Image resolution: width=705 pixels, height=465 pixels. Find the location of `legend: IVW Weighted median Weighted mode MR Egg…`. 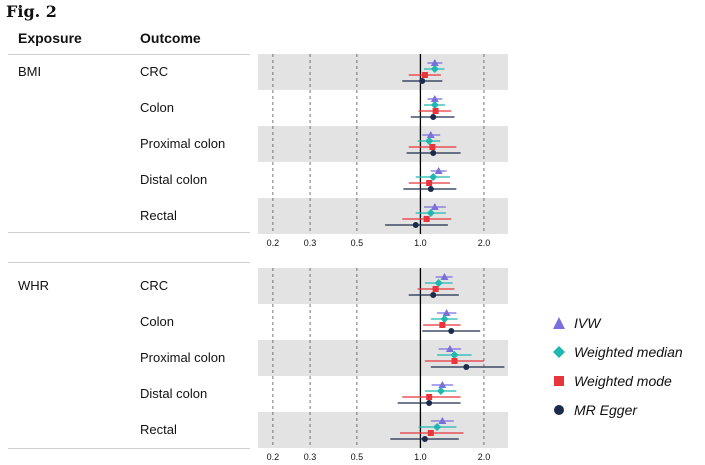

legend: IVW Weighted median Weighted mode MR Egg… is located at coordinates (617, 366).